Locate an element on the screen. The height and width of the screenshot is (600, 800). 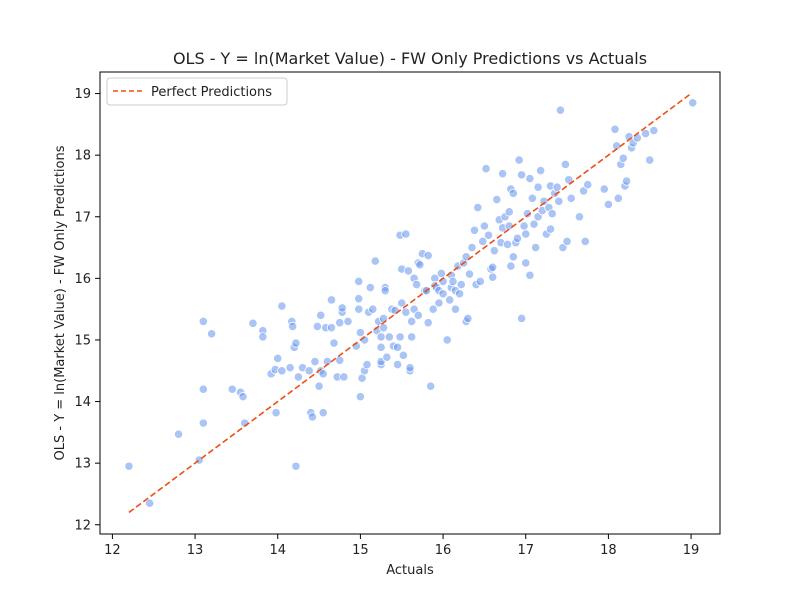
legend-box is located at coordinates (197, 91).